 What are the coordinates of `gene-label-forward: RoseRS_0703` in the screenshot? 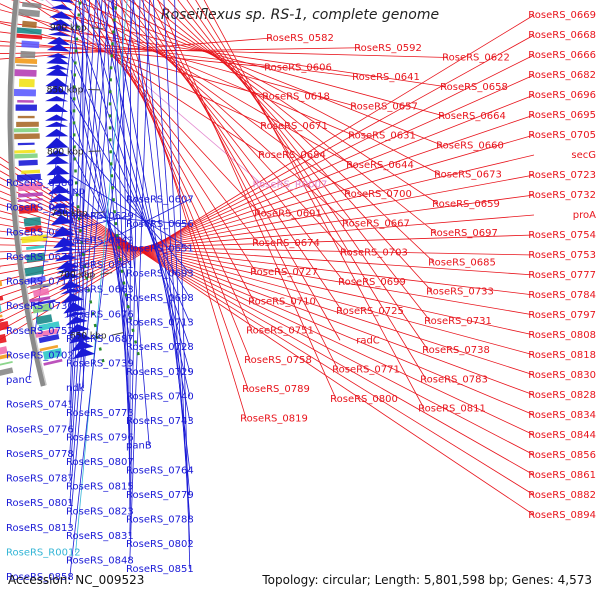 It's located at (374, 253).